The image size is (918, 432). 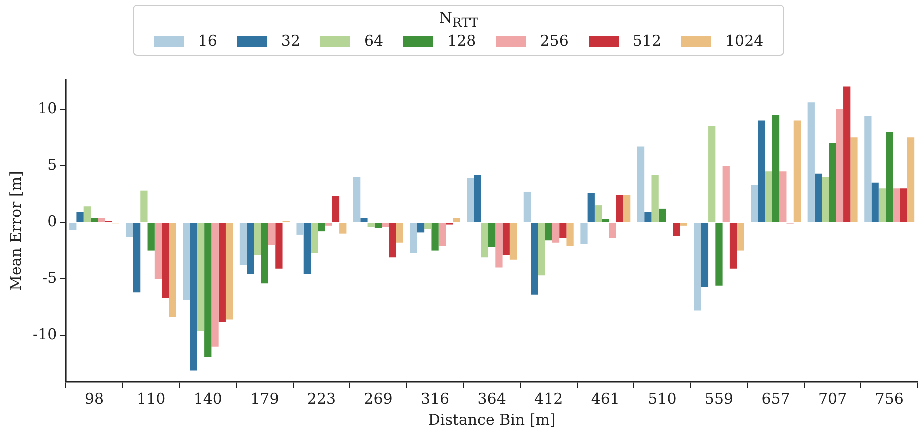 I want to click on x-tick-label: 412, so click(x=549, y=399).